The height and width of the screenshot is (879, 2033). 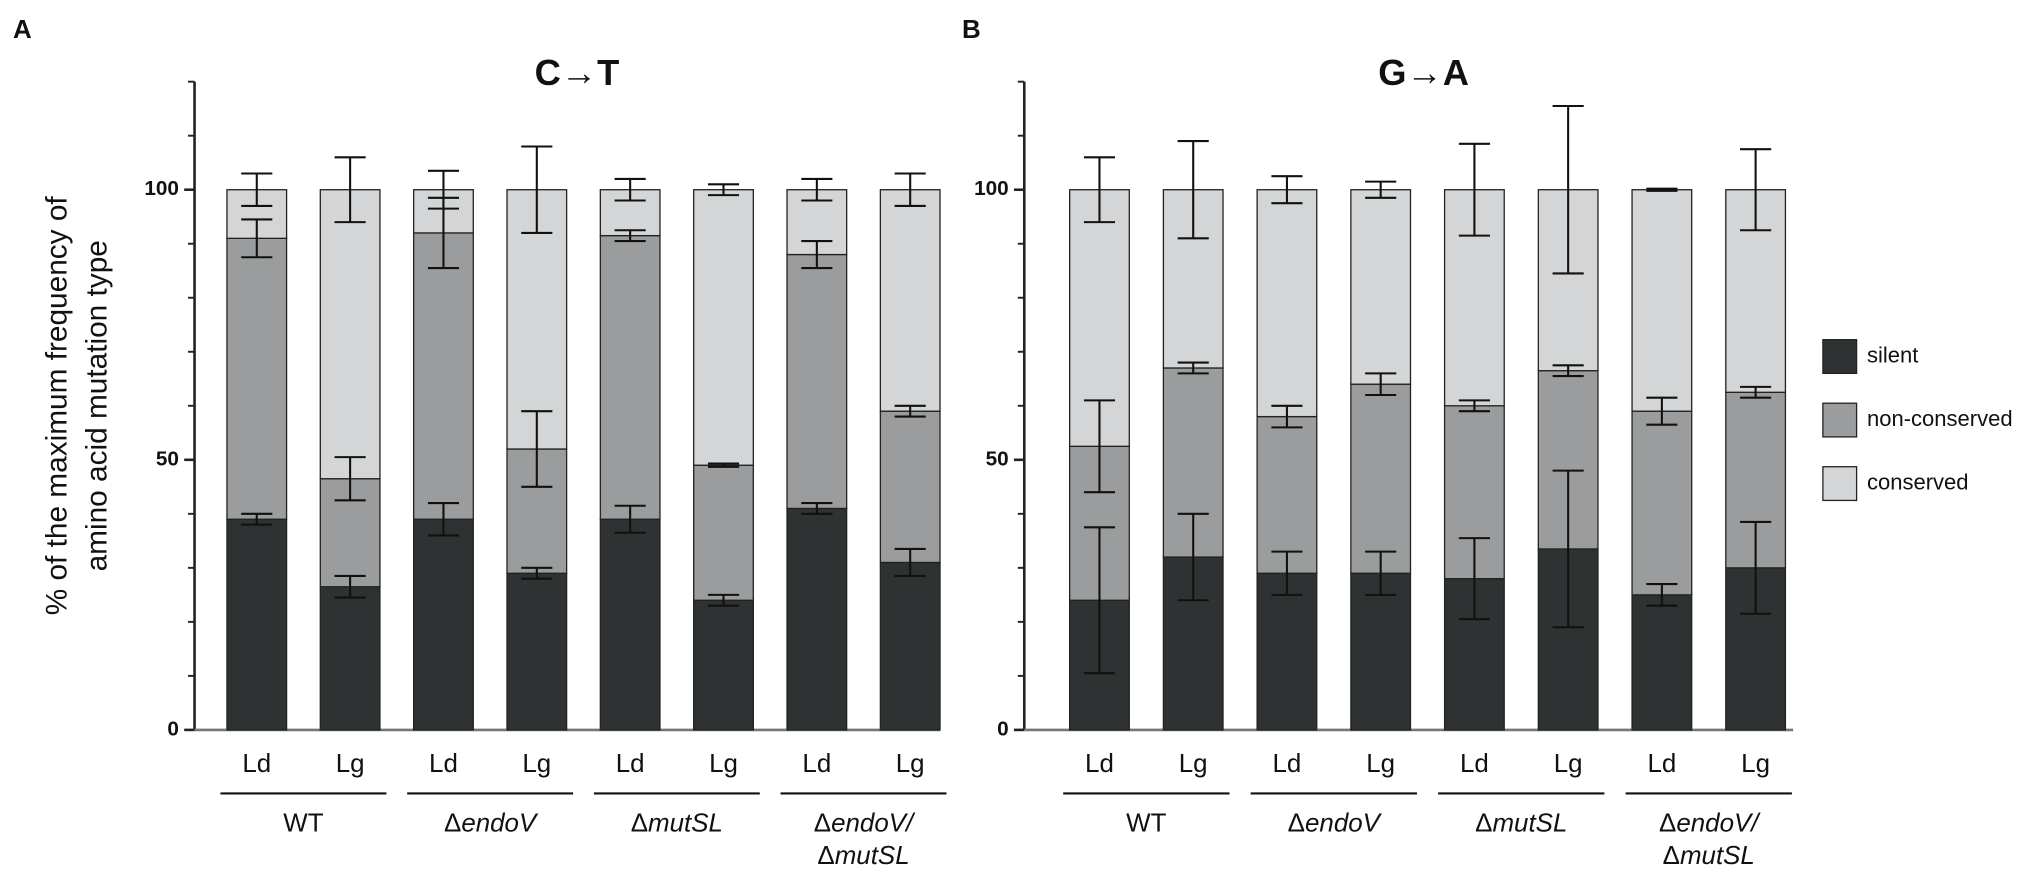 I want to click on group-label: WT, so click(x=303, y=823).